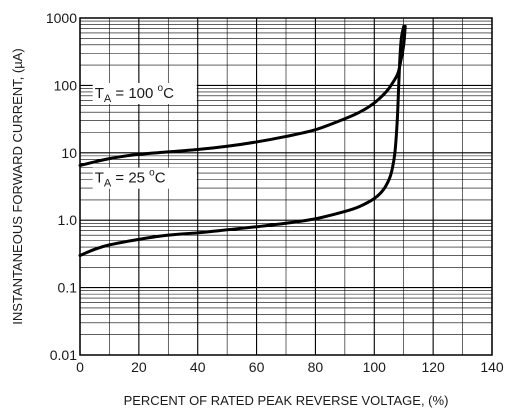 The width and height of the screenshot is (505, 414). What do you see at coordinates (492, 367) in the screenshot?
I see `x-tick-label: 140` at bounding box center [492, 367].